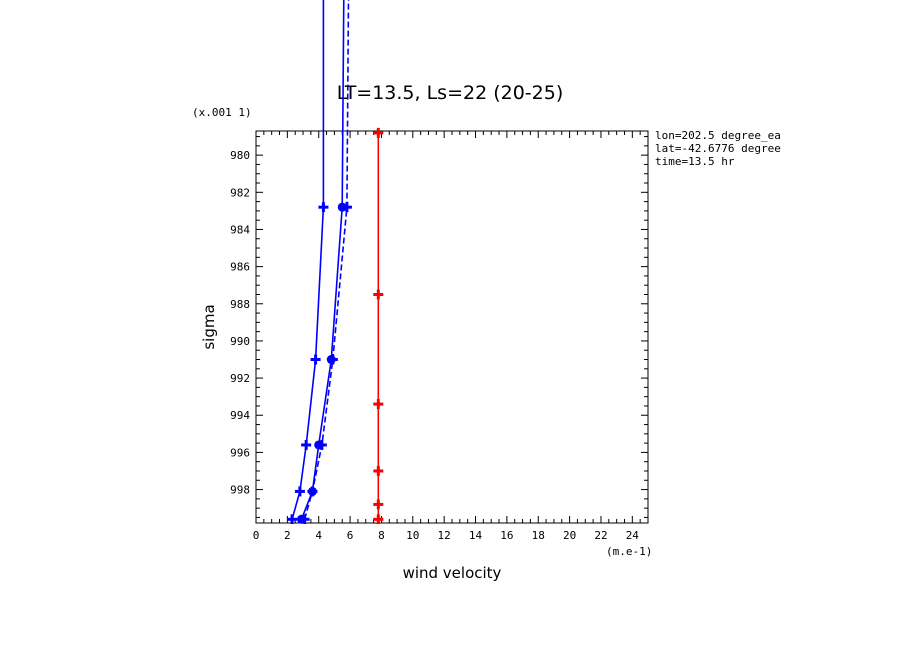 This screenshot has height=654, width=904. I want to click on y-tick-label: 982, so click(240, 192).